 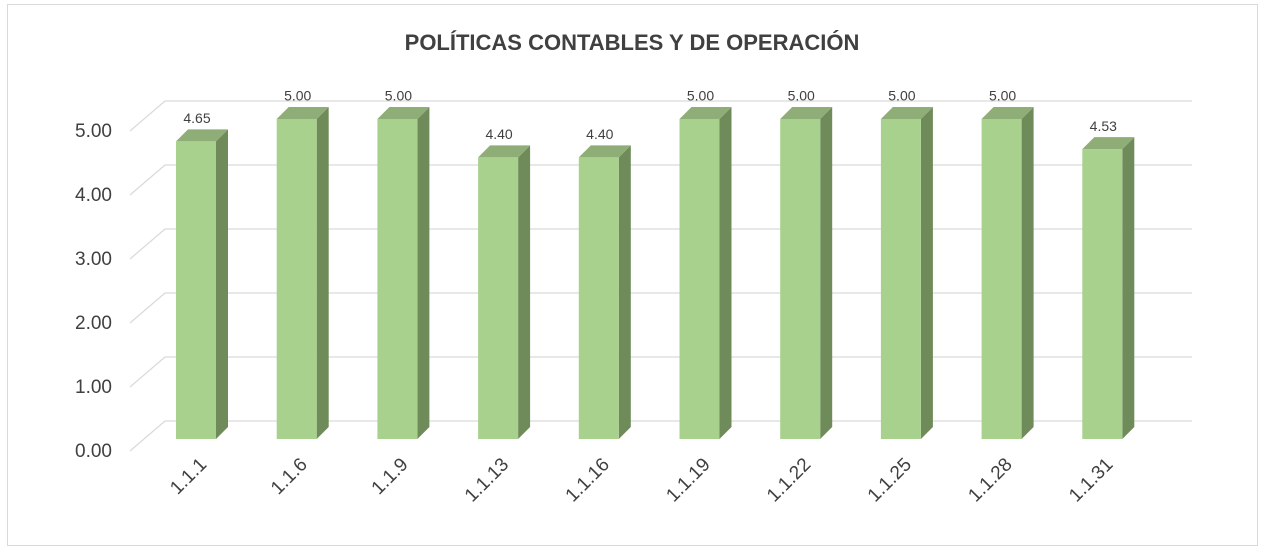 I want to click on data-label: 4.65, so click(x=196, y=118).